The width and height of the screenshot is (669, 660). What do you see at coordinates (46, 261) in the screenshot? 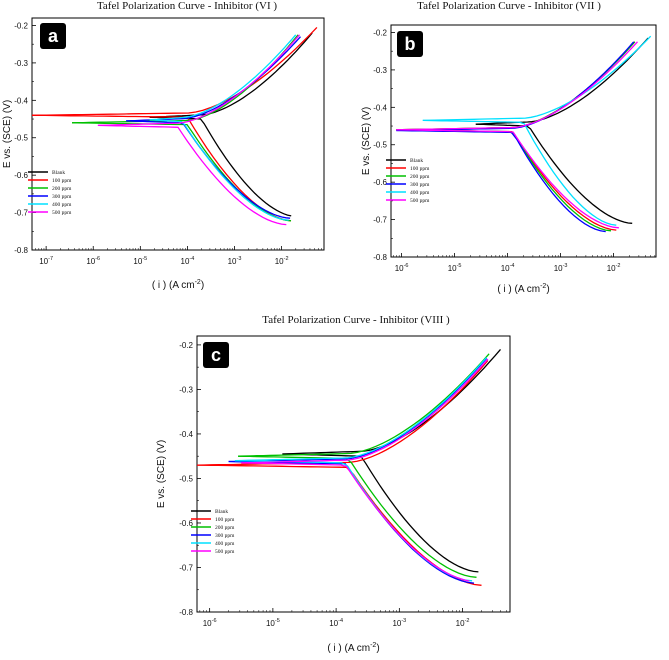
I see `x-tick-label: 10⁻⁷` at bounding box center [46, 261].